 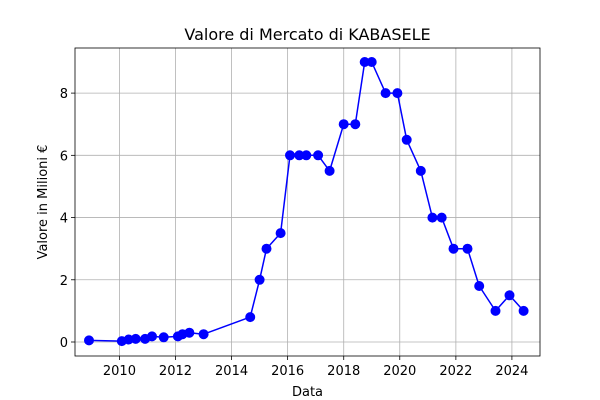 What do you see at coordinates (64, 281) in the screenshot?
I see `y-tick-label: 2` at bounding box center [64, 281].